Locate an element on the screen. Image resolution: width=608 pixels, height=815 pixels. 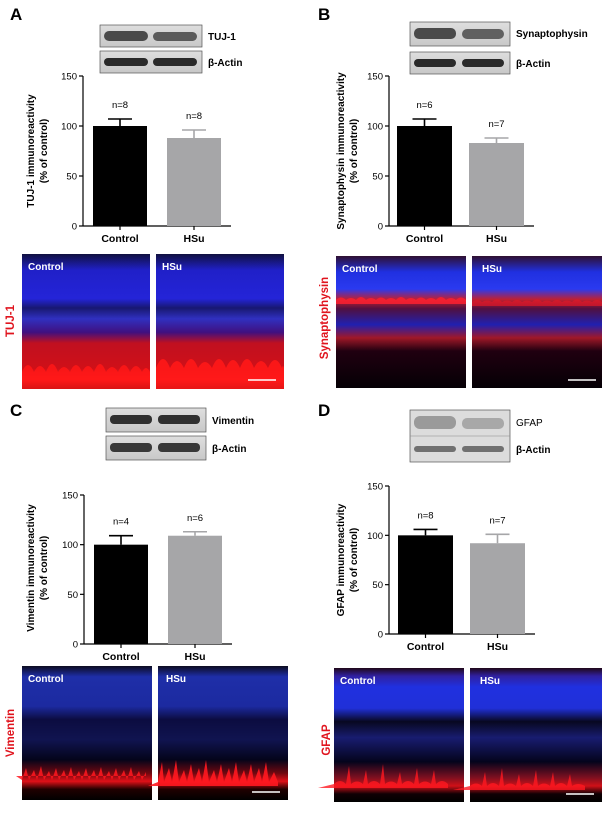
gfap-ylabel: GFAP immunoreactivity is located at coordinates (341, 559).